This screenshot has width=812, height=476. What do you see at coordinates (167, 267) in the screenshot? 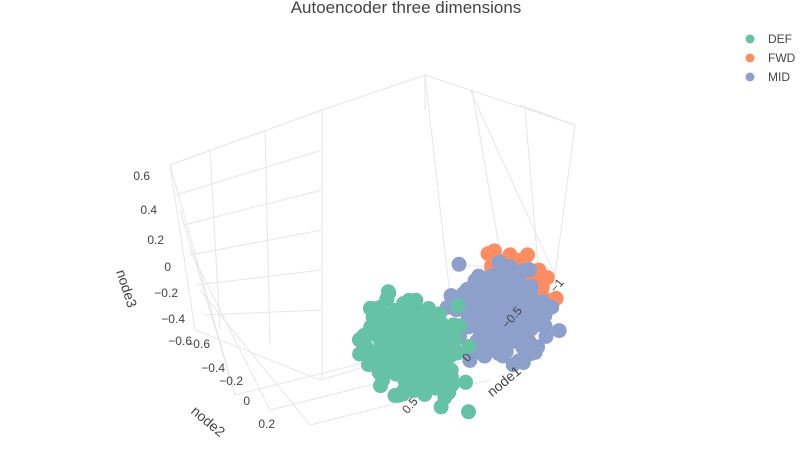
I see `z-tick-label: 0` at bounding box center [167, 267].